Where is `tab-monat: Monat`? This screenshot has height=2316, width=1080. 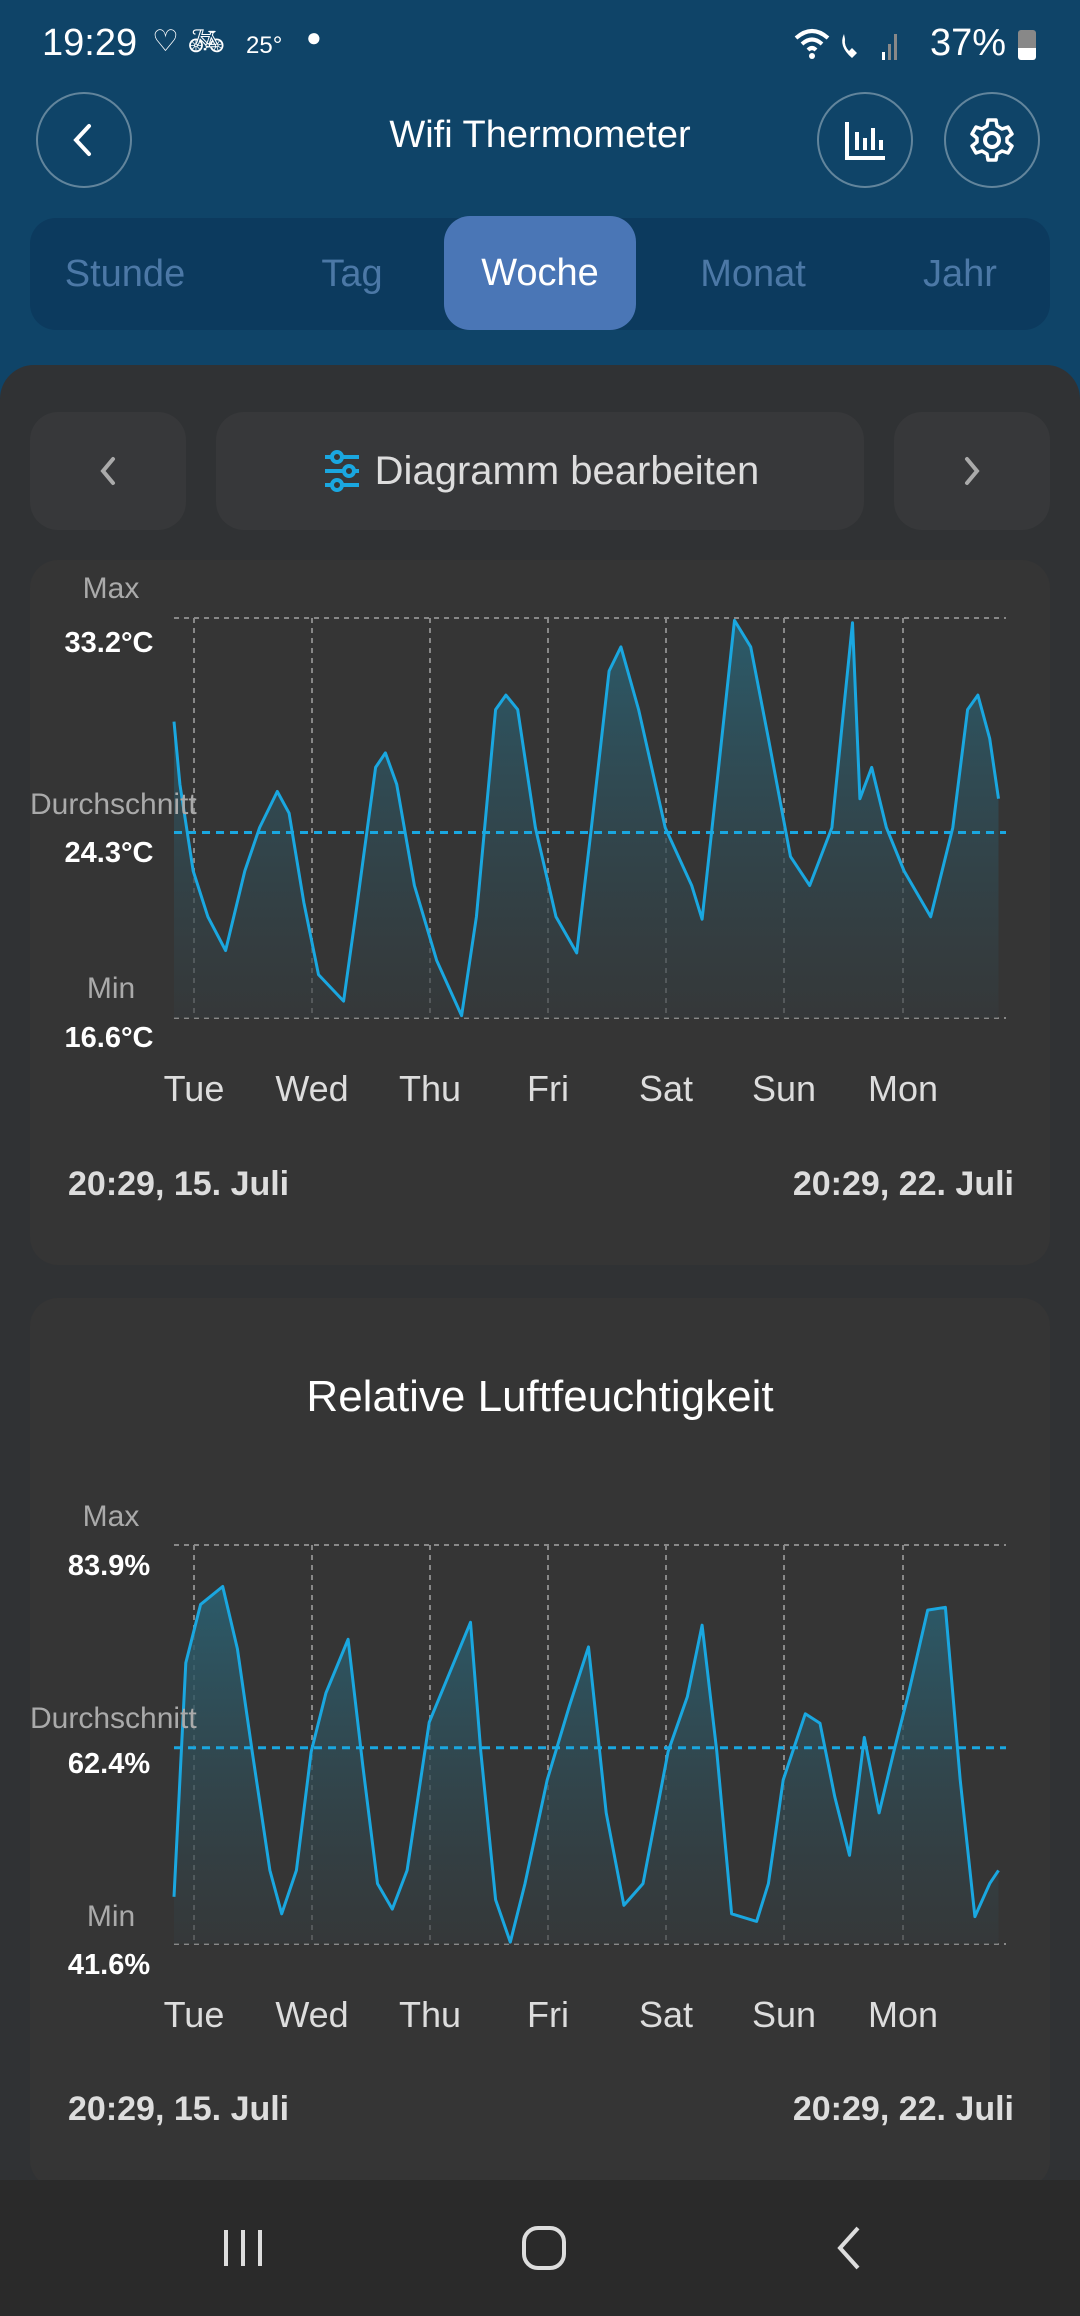
tab-monat: Monat is located at coordinates (753, 273).